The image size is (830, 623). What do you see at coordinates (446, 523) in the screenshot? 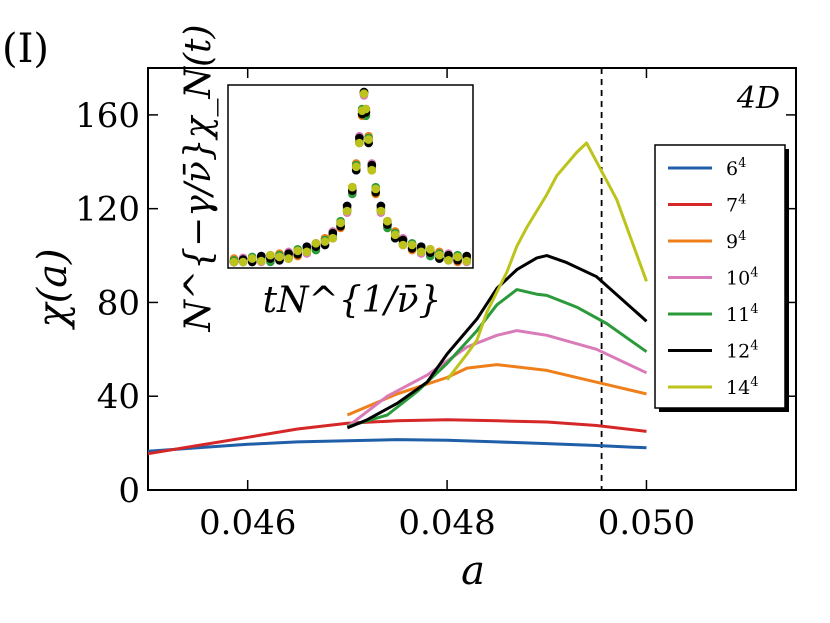
I see `x-tick-label: 0.048` at bounding box center [446, 523].